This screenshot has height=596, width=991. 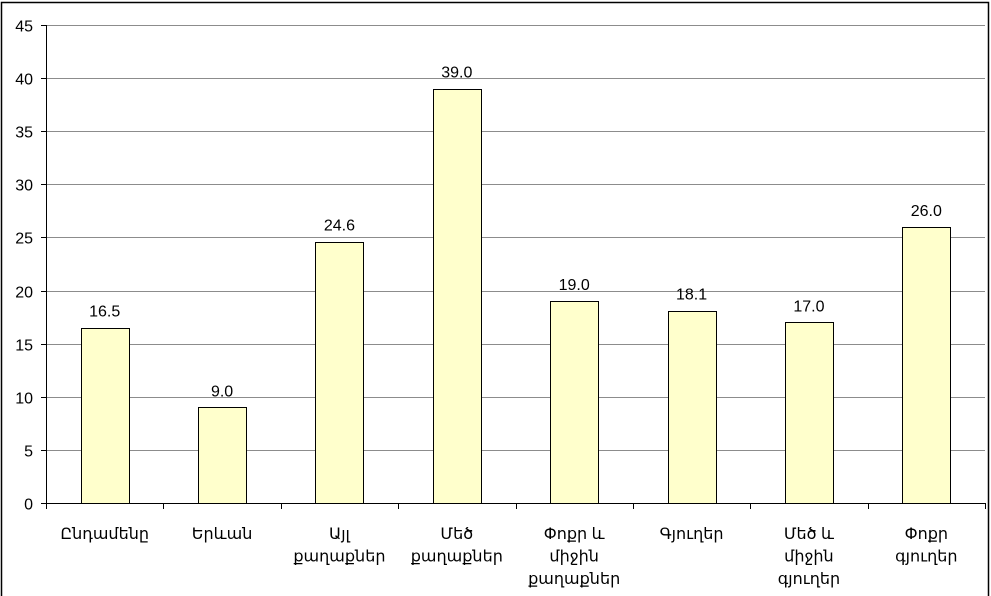 I want to click on data-label: 24.6, so click(x=339, y=226).